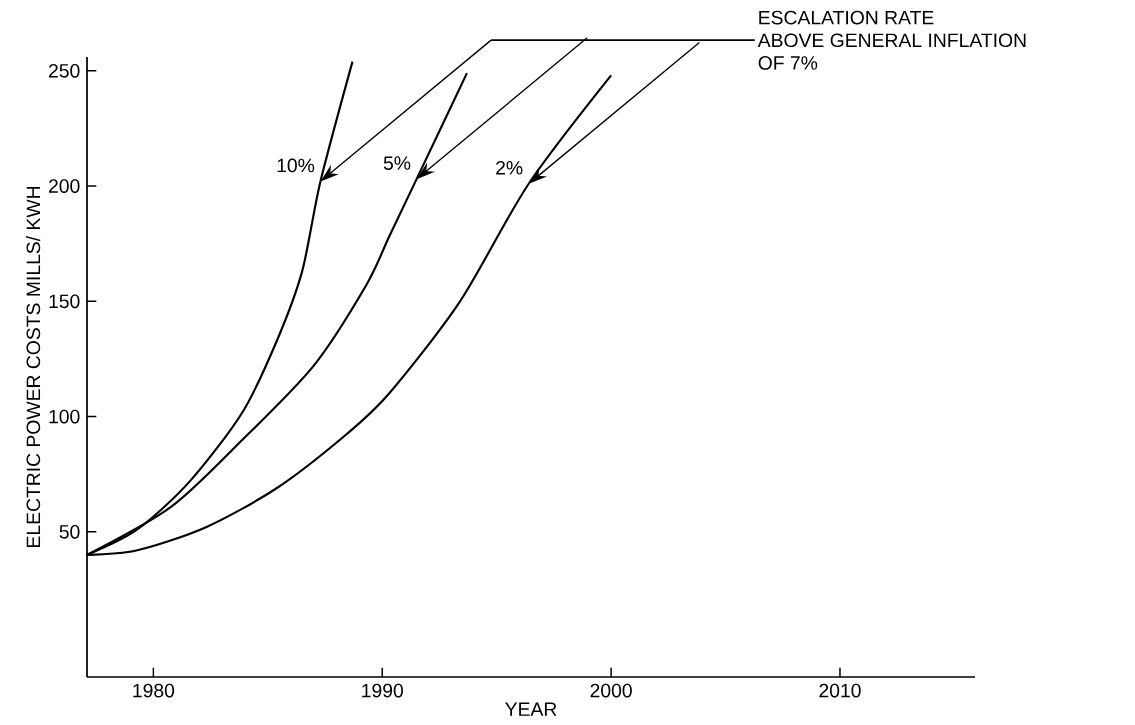 This screenshot has height=725, width=1135. I want to click on text: ESCALATION RATE, so click(846, 17).